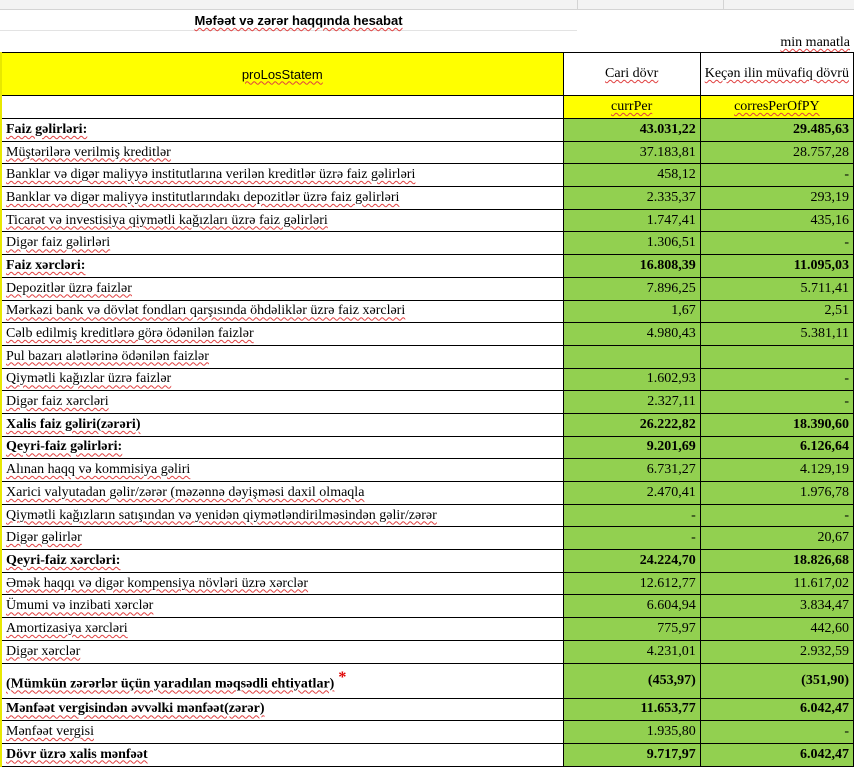 Image resolution: width=854 pixels, height=767 pixels. Describe the element at coordinates (631, 629) in the screenshot. I see `current-value-cell: 775,97` at that location.